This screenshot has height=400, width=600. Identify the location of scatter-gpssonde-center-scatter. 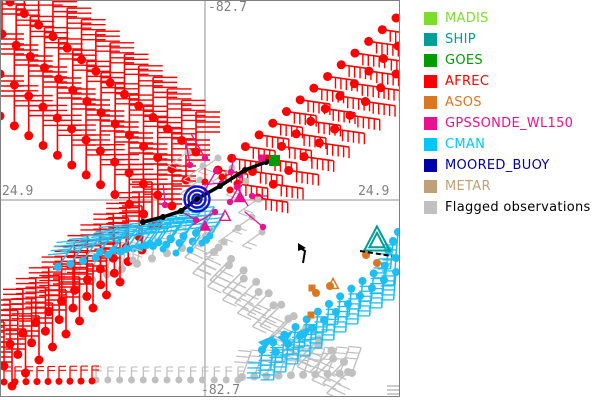
(214, 182).